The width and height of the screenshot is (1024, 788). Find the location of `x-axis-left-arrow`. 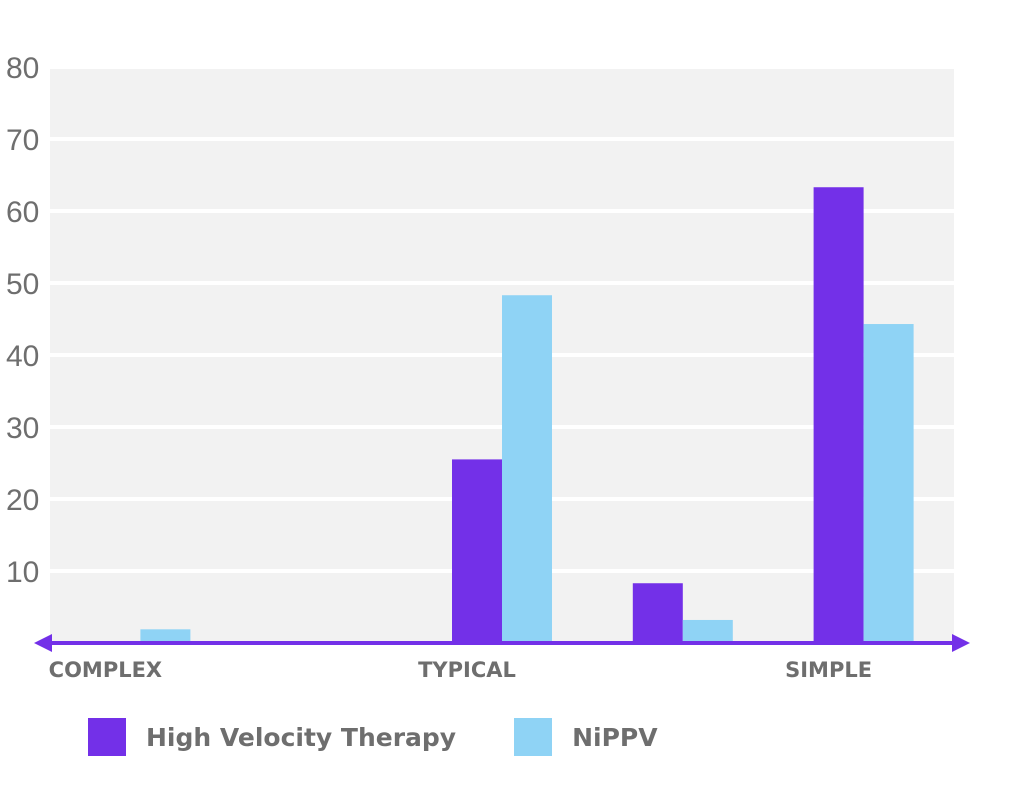

x-axis-left-arrow is located at coordinates (43, 643).